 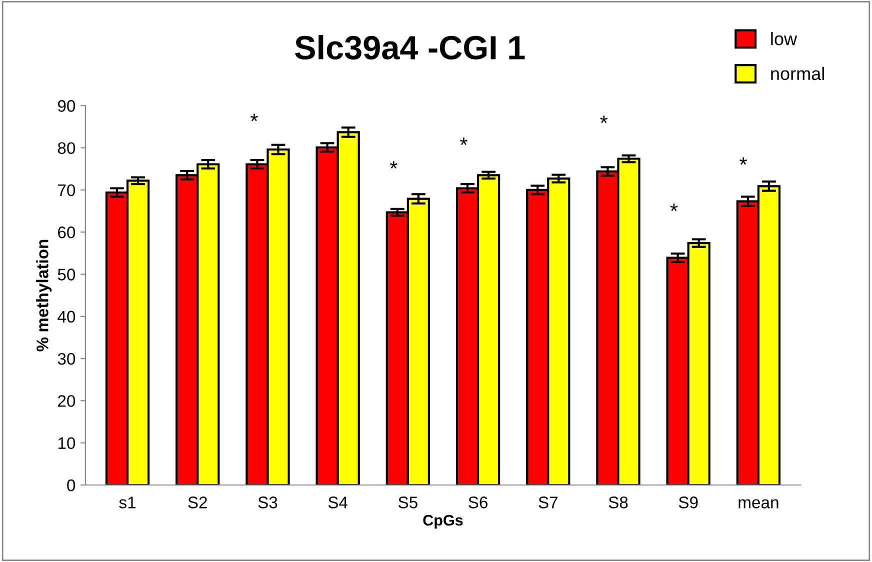 I want to click on legend-label: normal, so click(x=797, y=73).